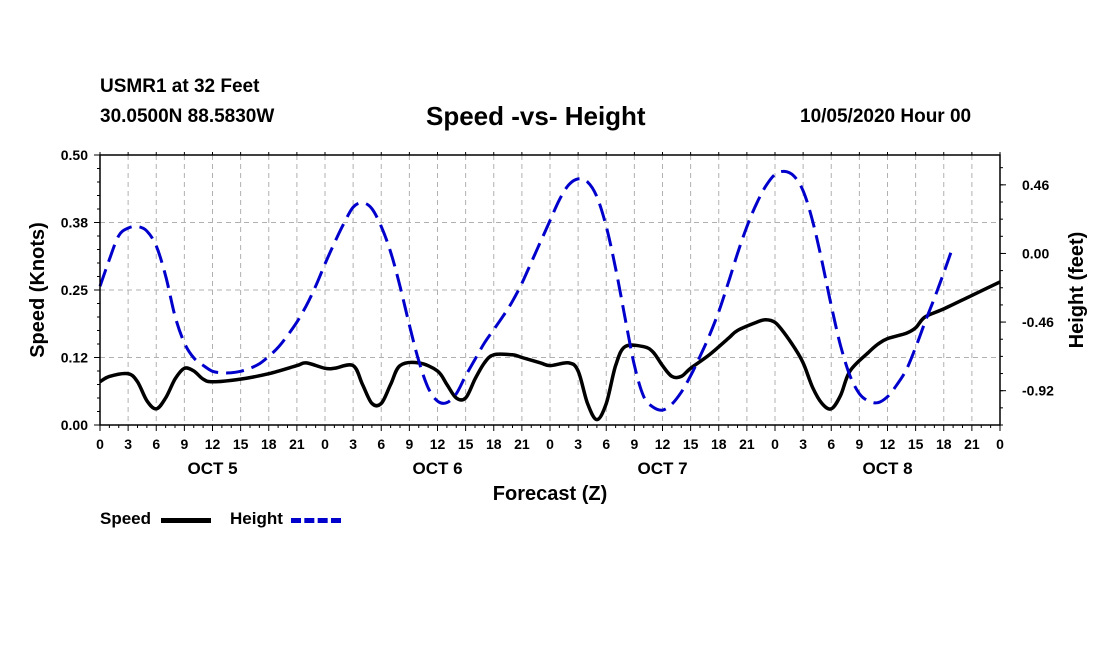 The image size is (1100, 650). Describe the element at coordinates (74, 290) in the screenshot. I see `y-left-tick-label: 0.25` at that location.